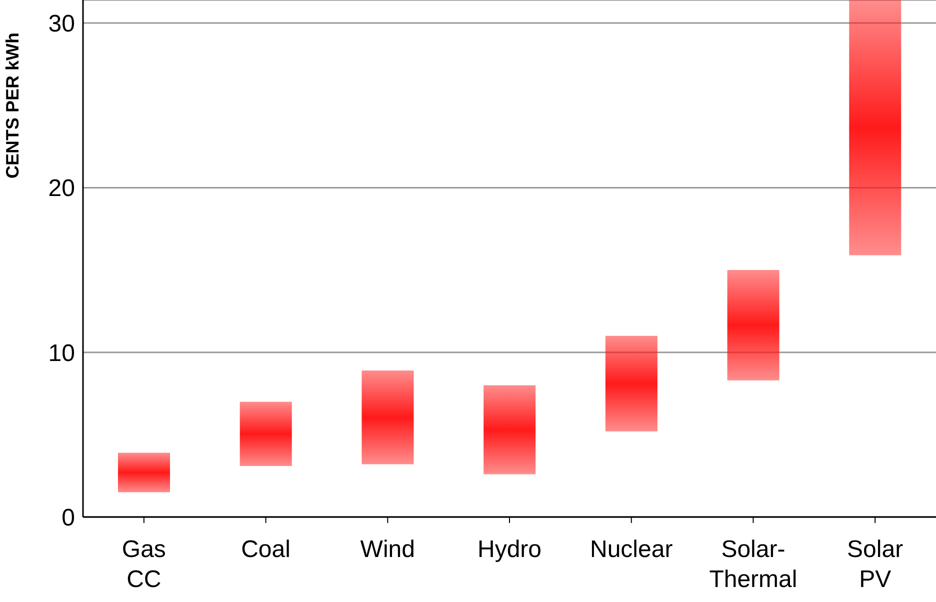  What do you see at coordinates (265, 549) in the screenshot?
I see `x-tick-label: Coal` at bounding box center [265, 549].